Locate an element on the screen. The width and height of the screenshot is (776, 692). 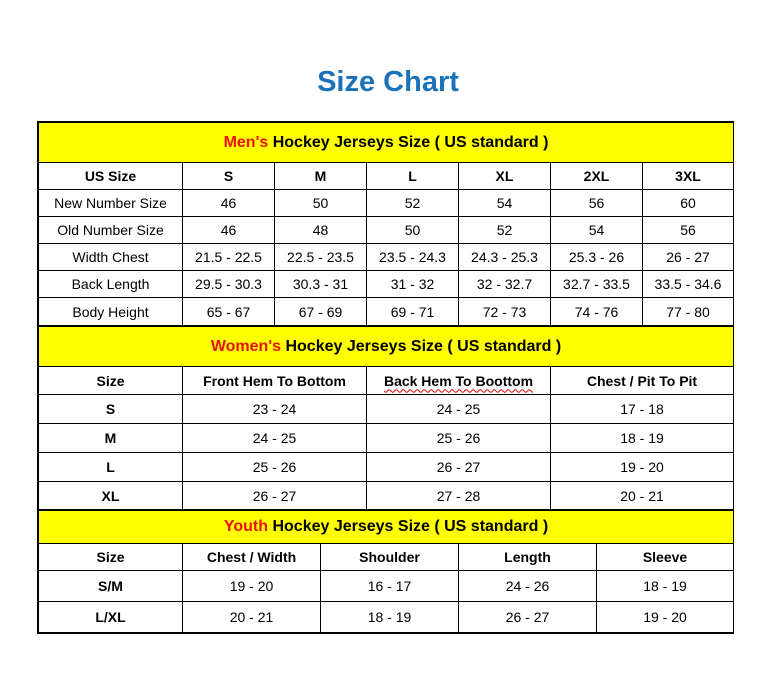
column-header: Back Hem To Boottom is located at coordinates (458, 380).